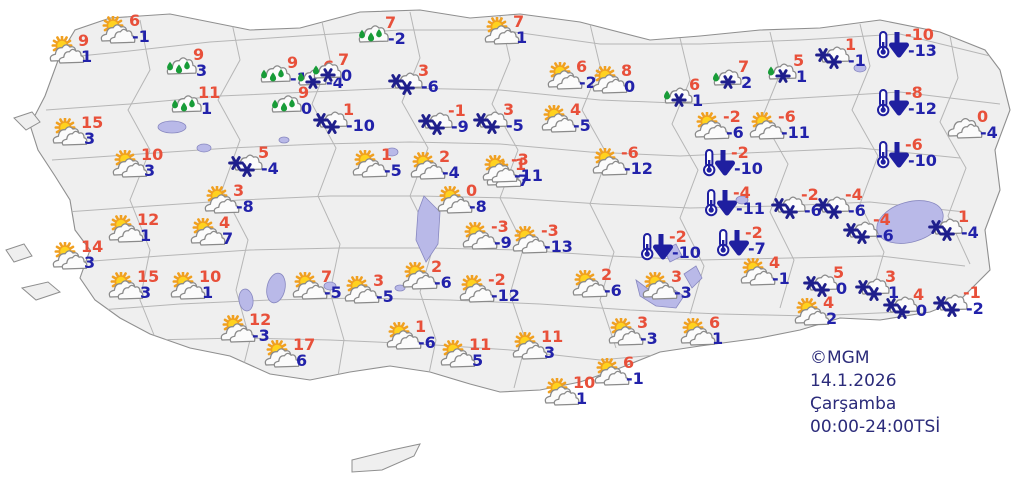  I want to click on max-temperature: 5, so click(799, 60).